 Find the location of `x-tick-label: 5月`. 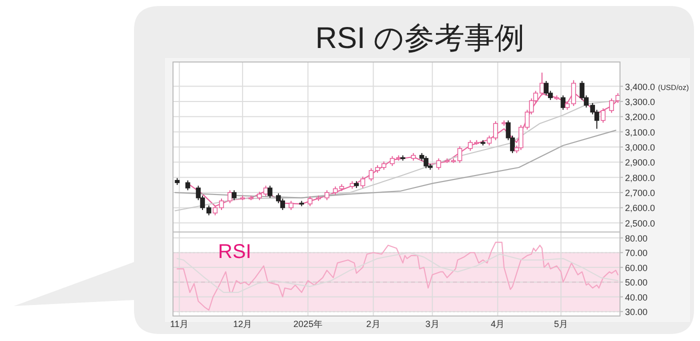

x-tick-label: 5月 is located at coordinates (561, 324).